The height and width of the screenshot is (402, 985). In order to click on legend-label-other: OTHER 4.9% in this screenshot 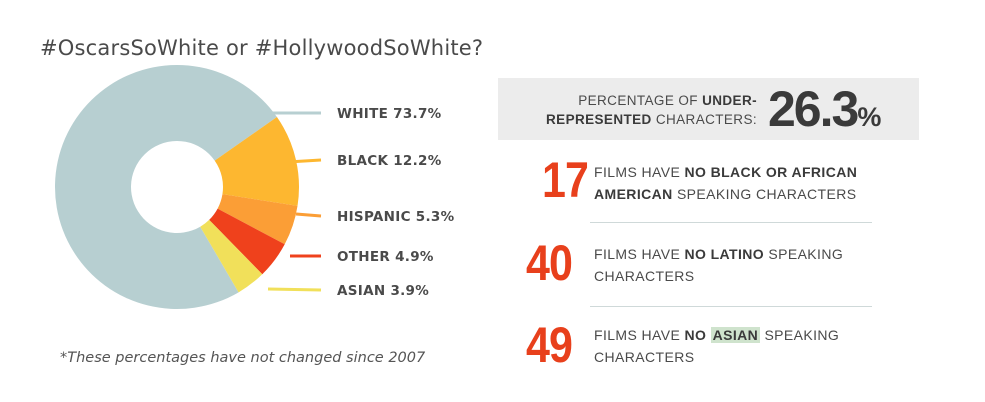, I will do `click(385, 257)`.